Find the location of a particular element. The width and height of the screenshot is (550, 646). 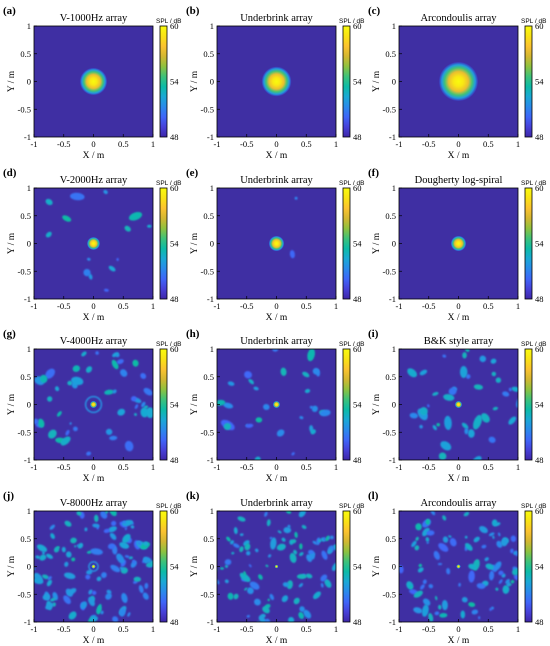

colorbar-tick-label: 60 is located at coordinates (357, 188).